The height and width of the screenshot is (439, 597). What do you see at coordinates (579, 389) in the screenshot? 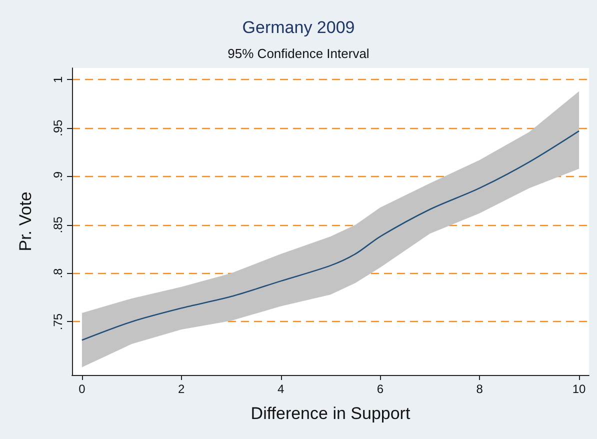
I see `x-tick-label: 10` at bounding box center [579, 389].